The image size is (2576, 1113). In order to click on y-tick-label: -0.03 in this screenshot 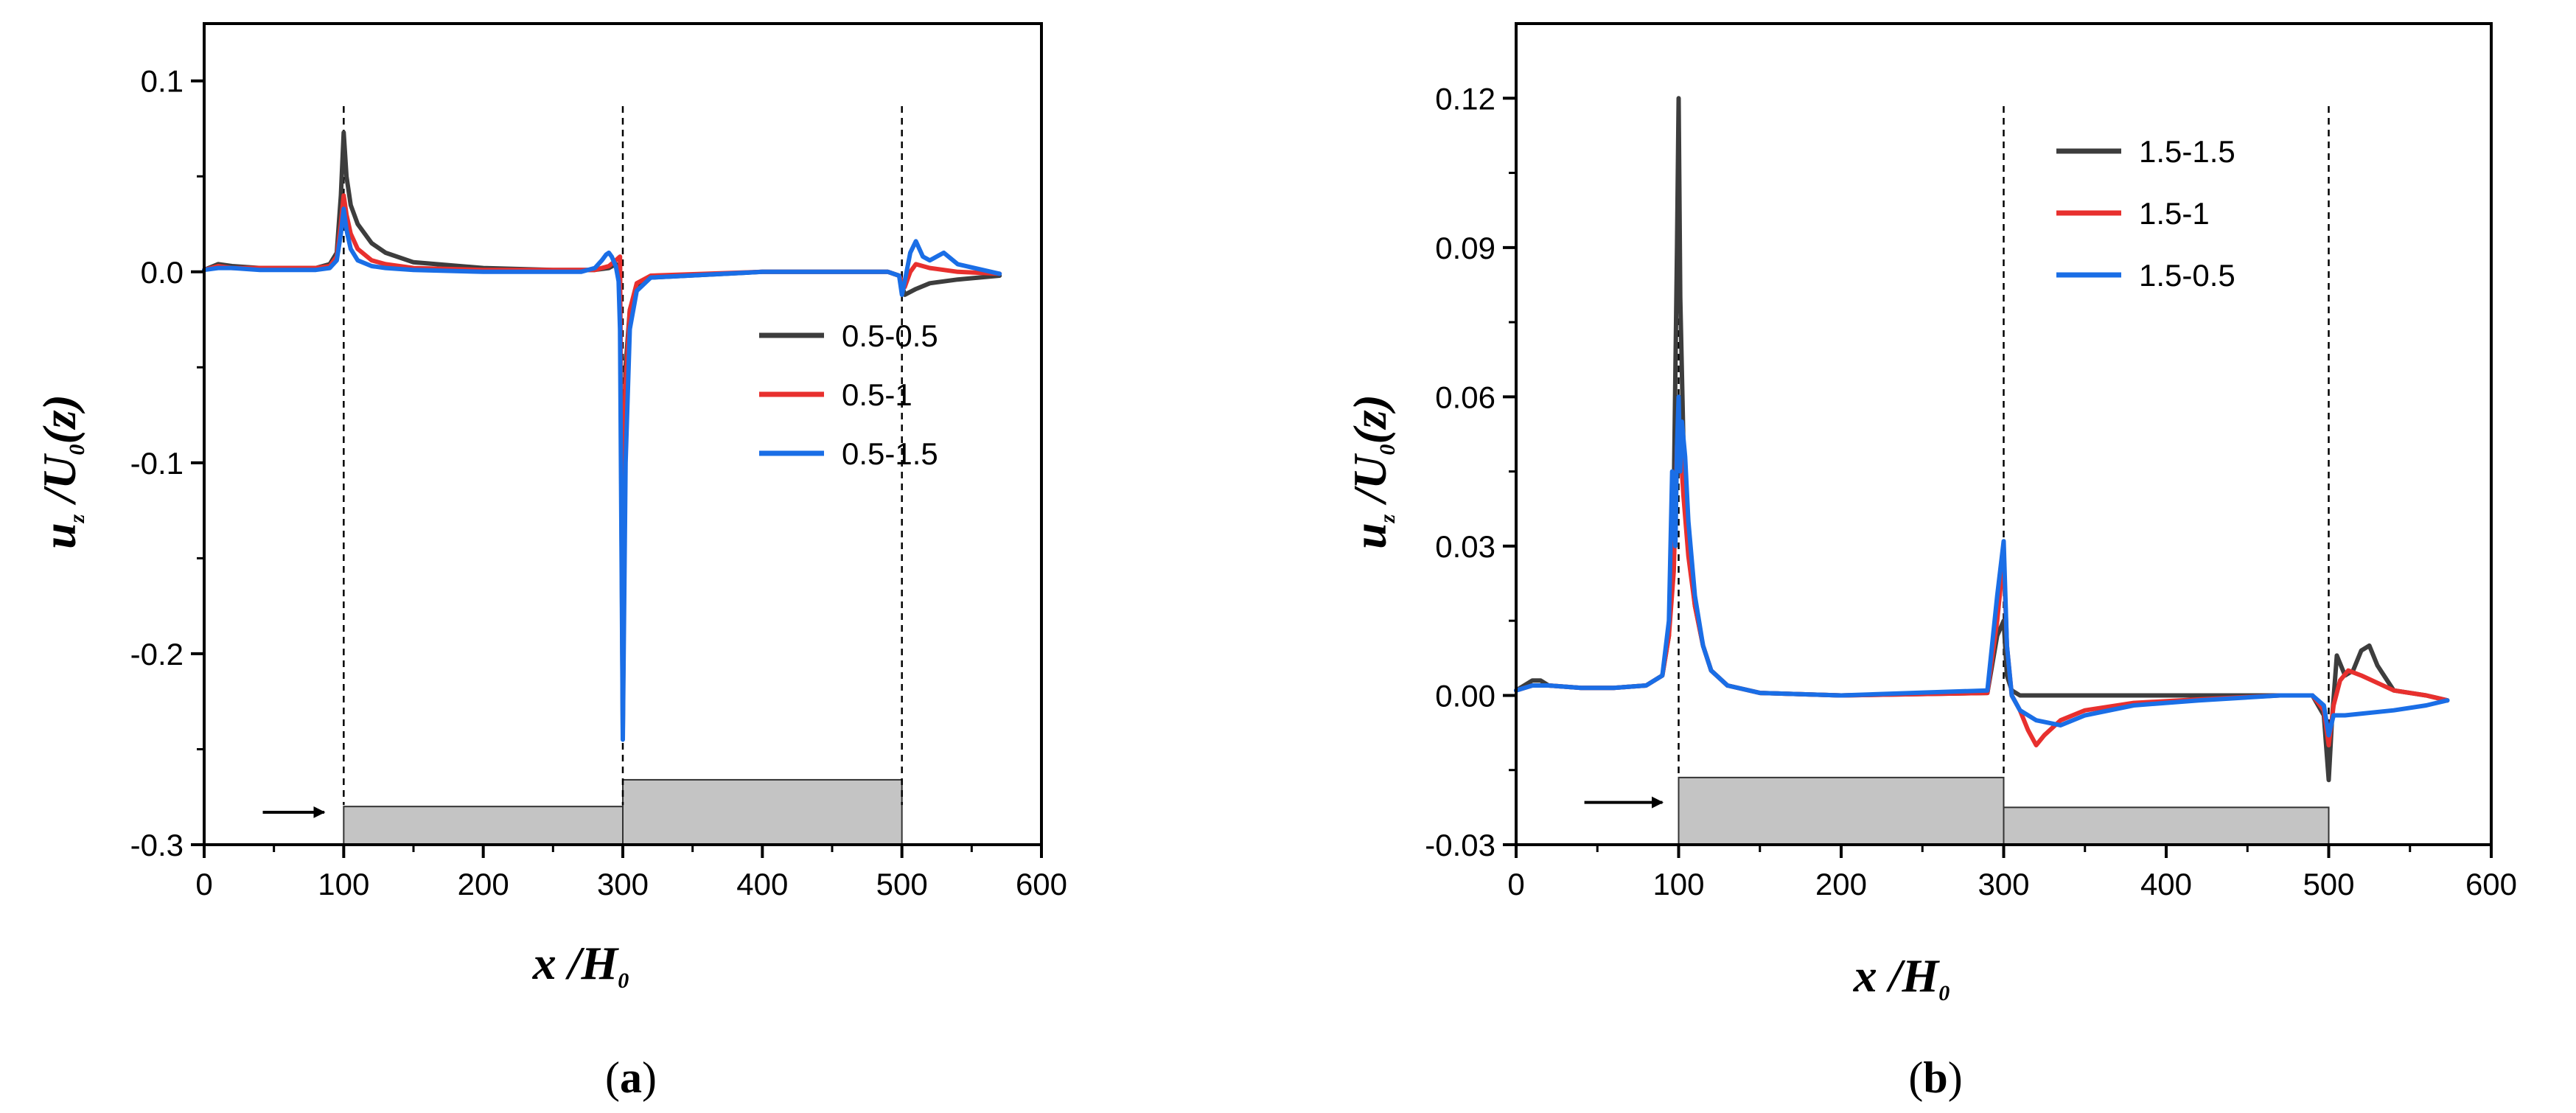, I will do `click(1460, 845)`.